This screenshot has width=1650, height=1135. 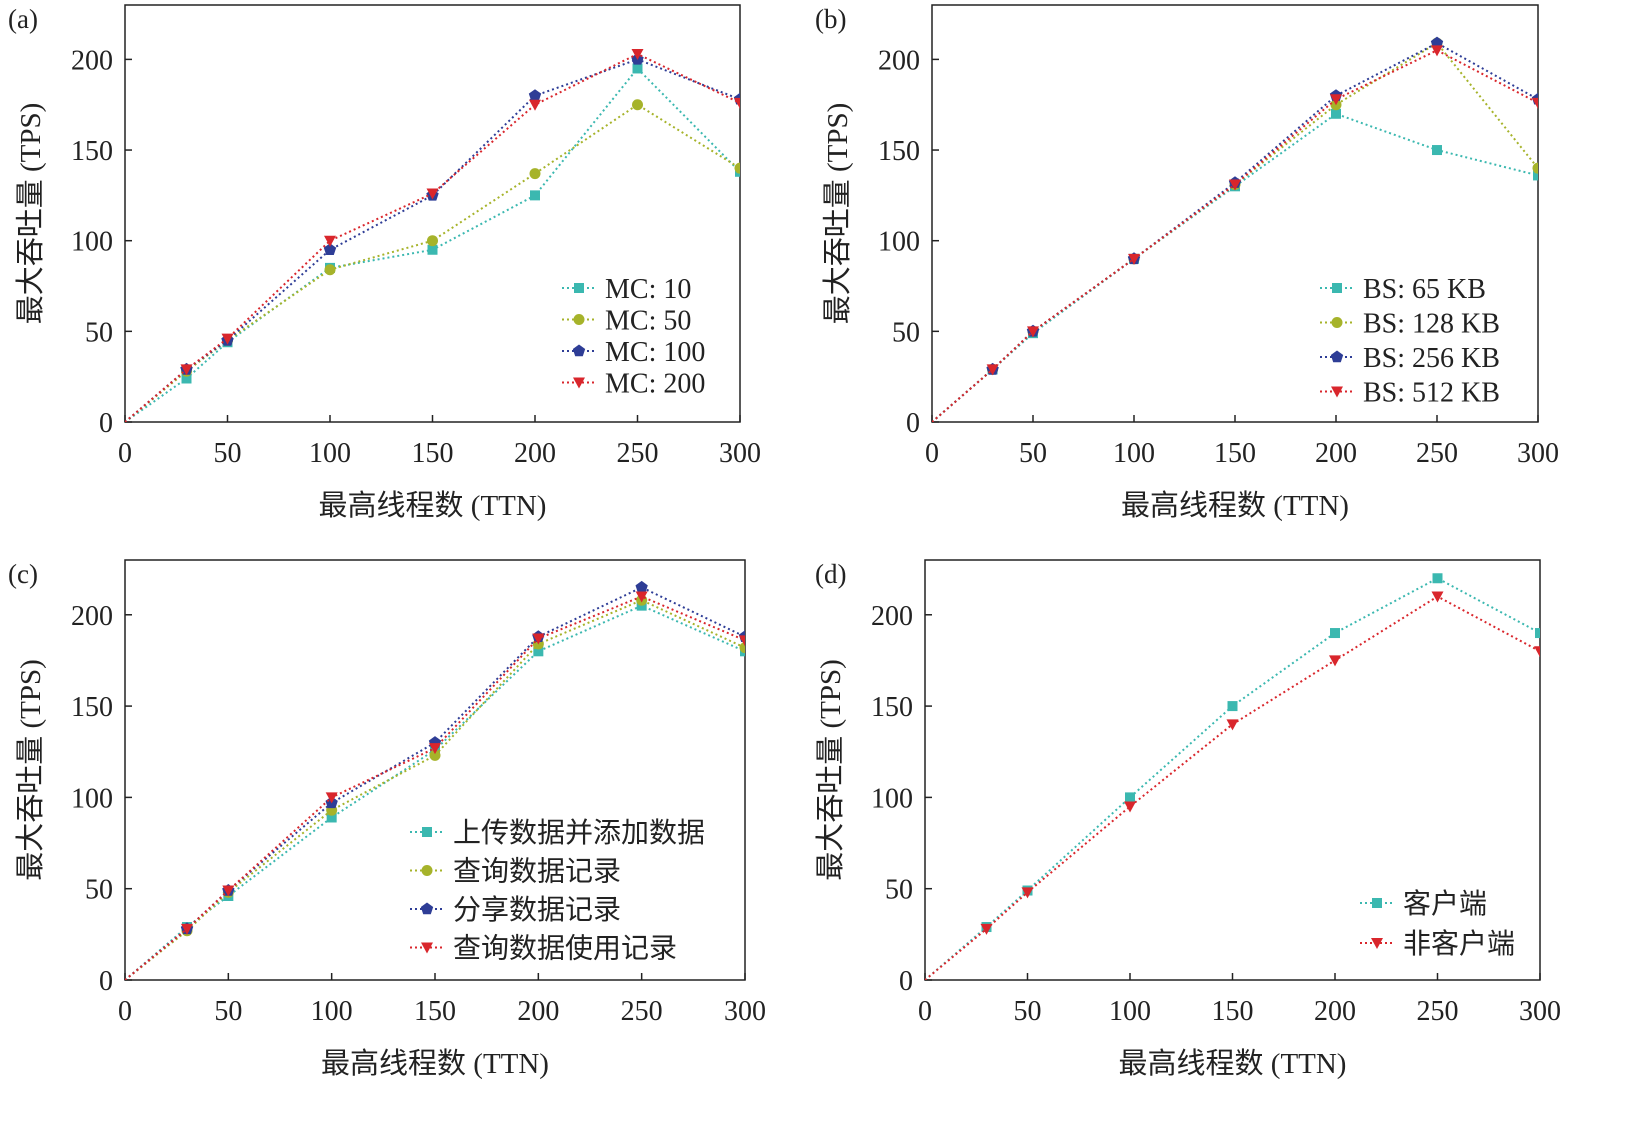 I want to click on legend-label: MC: 200, so click(x=655, y=384).